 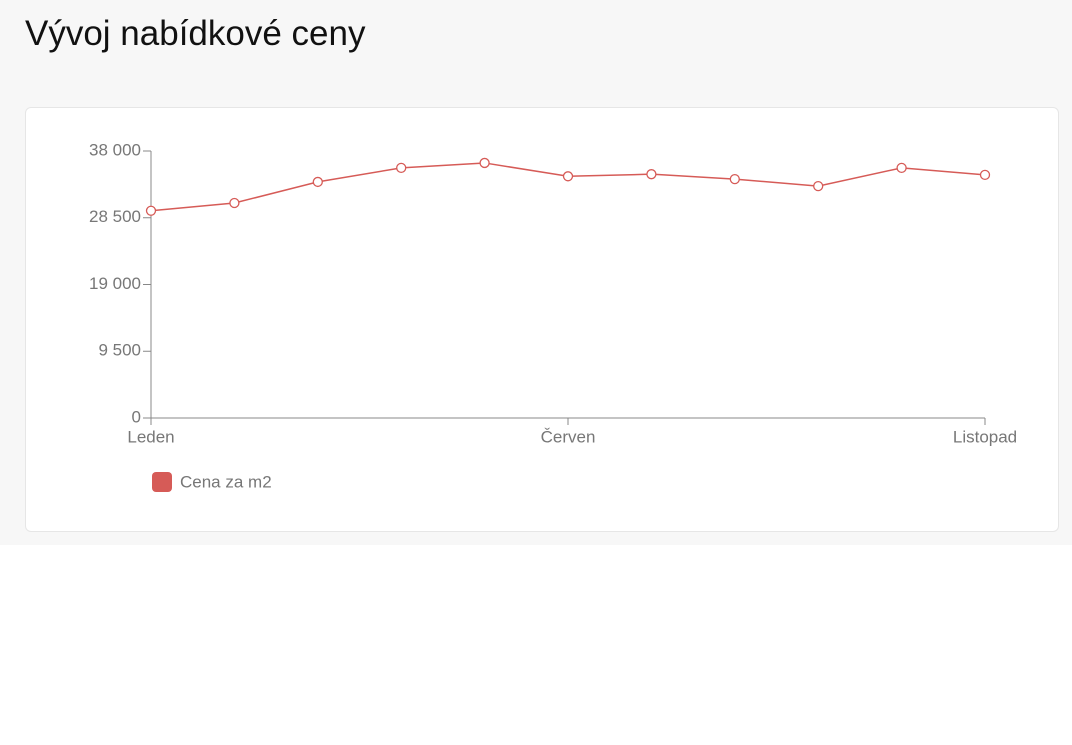 What do you see at coordinates (985, 436) in the screenshot?
I see `x-tick-label: Listopad` at bounding box center [985, 436].